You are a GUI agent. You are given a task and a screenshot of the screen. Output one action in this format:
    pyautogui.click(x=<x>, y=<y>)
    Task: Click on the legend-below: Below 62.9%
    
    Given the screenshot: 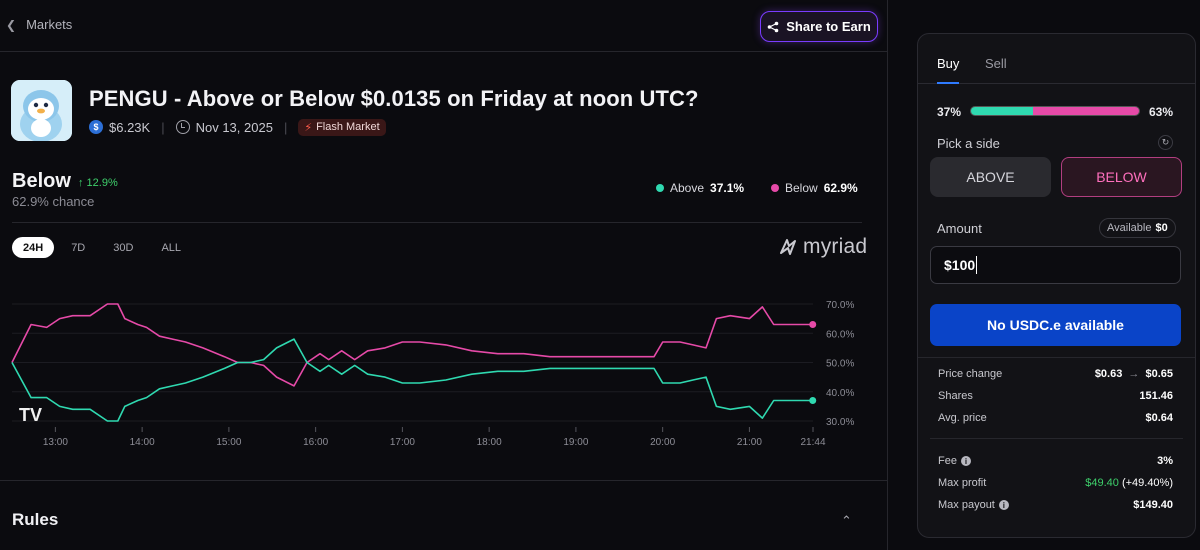 What is the action you would take?
    pyautogui.click(x=814, y=188)
    